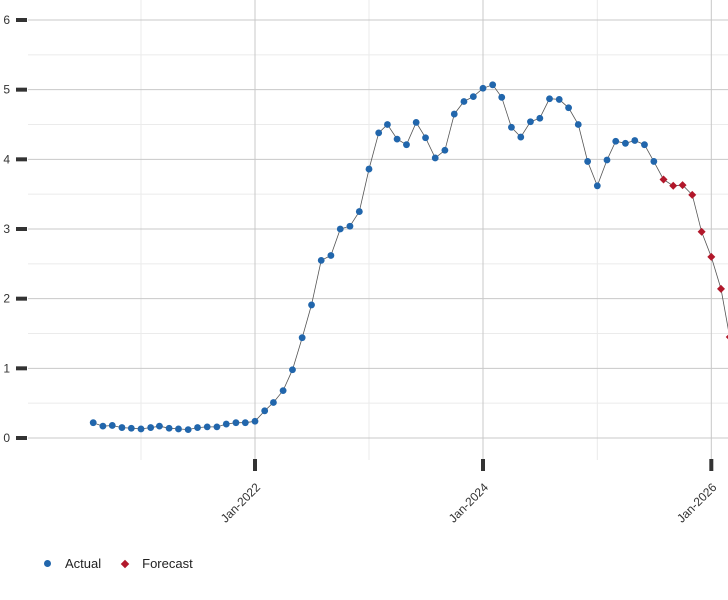 Image resolution: width=728 pixels, height=600 pixels. I want to click on y-tick-label: 0, so click(6, 438).